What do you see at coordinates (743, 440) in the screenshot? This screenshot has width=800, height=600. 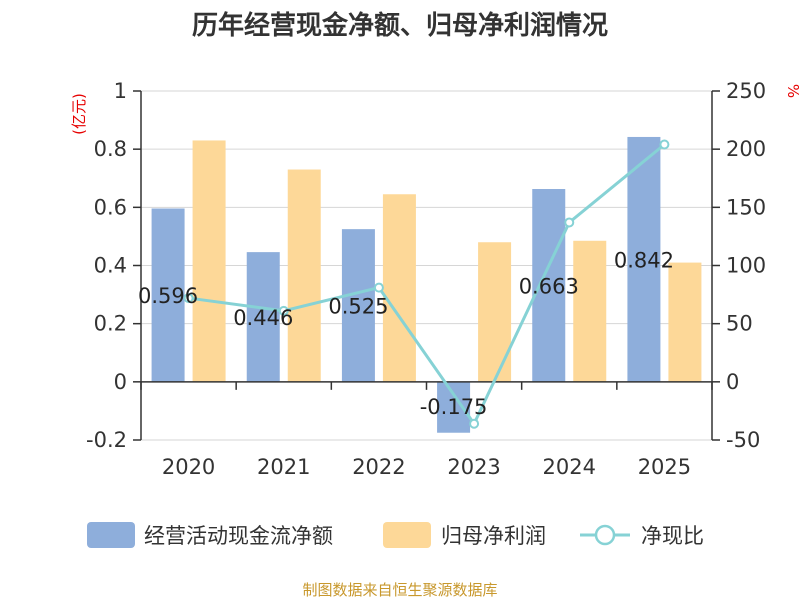 I see `right-axis-tick-label: -50` at bounding box center [743, 440].